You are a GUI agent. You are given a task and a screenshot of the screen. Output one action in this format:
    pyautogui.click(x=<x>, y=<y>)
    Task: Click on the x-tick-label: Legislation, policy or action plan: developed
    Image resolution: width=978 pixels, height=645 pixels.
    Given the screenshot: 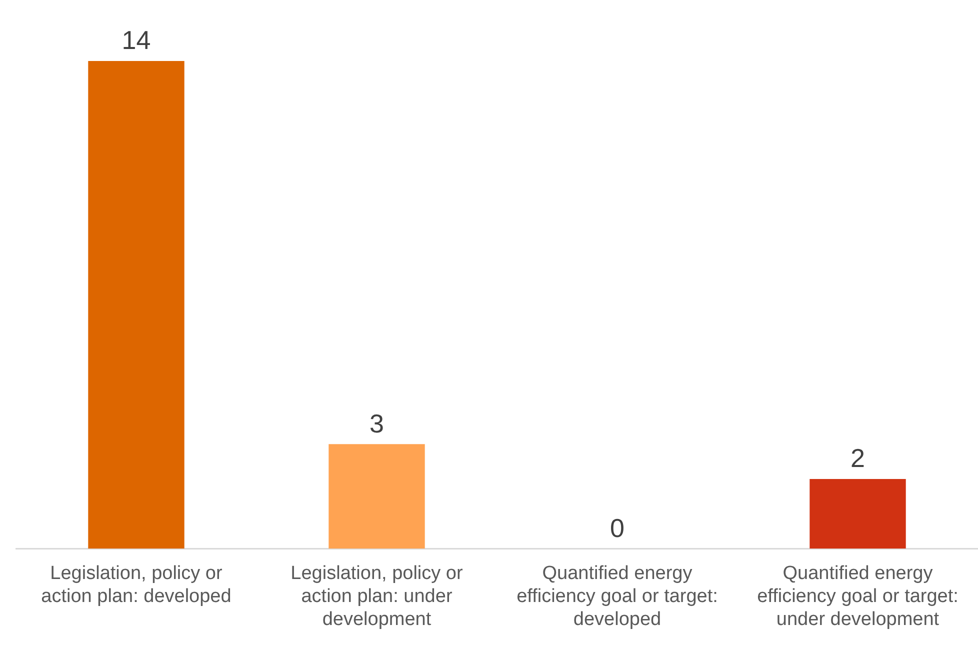 What is the action you would take?
    pyautogui.click(x=136, y=585)
    